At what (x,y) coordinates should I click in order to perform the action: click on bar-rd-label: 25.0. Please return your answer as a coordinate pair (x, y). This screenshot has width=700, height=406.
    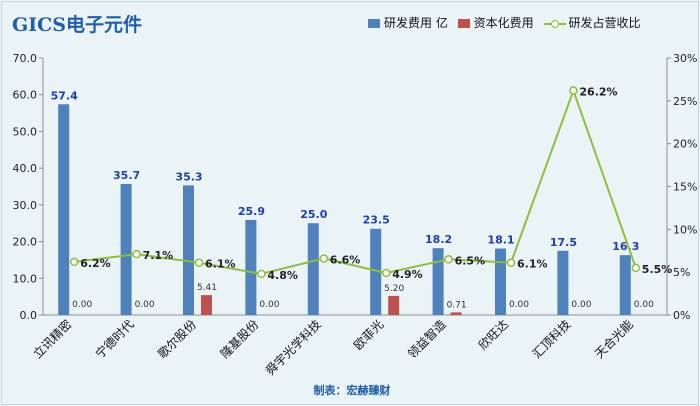
    Looking at the image, I should click on (313, 214).